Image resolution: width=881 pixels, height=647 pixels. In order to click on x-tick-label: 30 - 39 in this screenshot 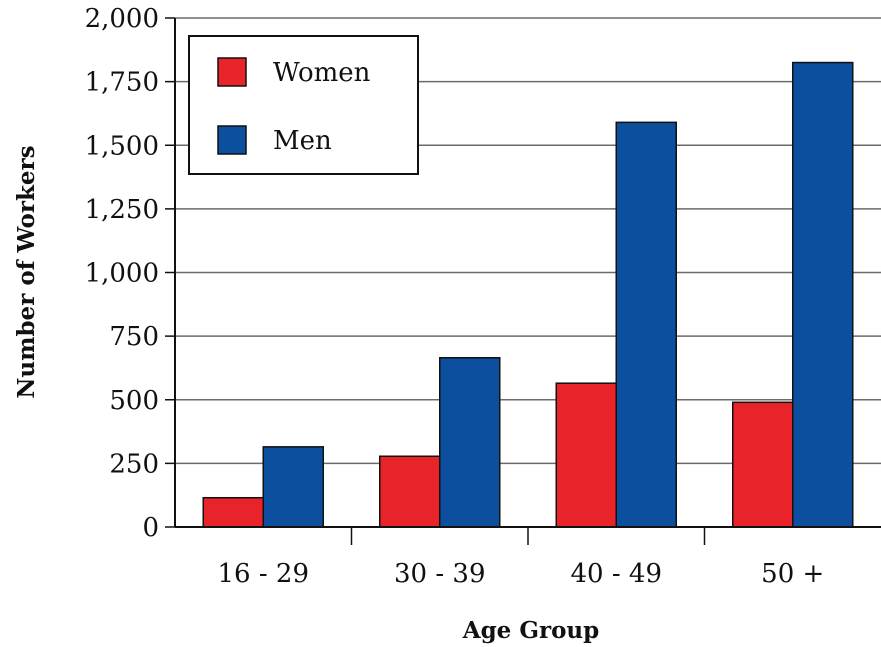, I will do `click(439, 574)`.